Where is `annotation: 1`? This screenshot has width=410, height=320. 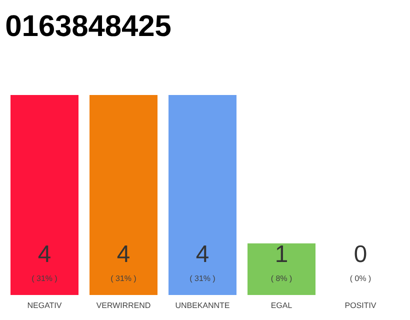
annotation: 1 is located at coordinates (281, 254).